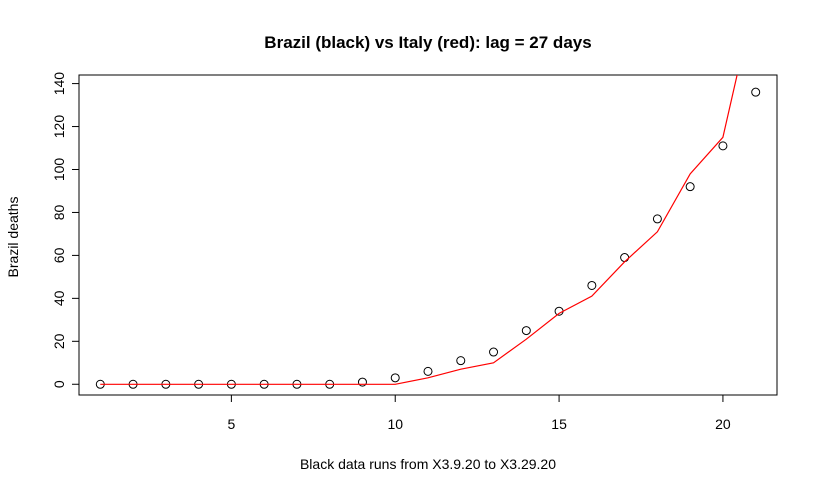 This screenshot has height=493, width=818. What do you see at coordinates (59, 298) in the screenshot?
I see `y-tick-label: 40` at bounding box center [59, 298].